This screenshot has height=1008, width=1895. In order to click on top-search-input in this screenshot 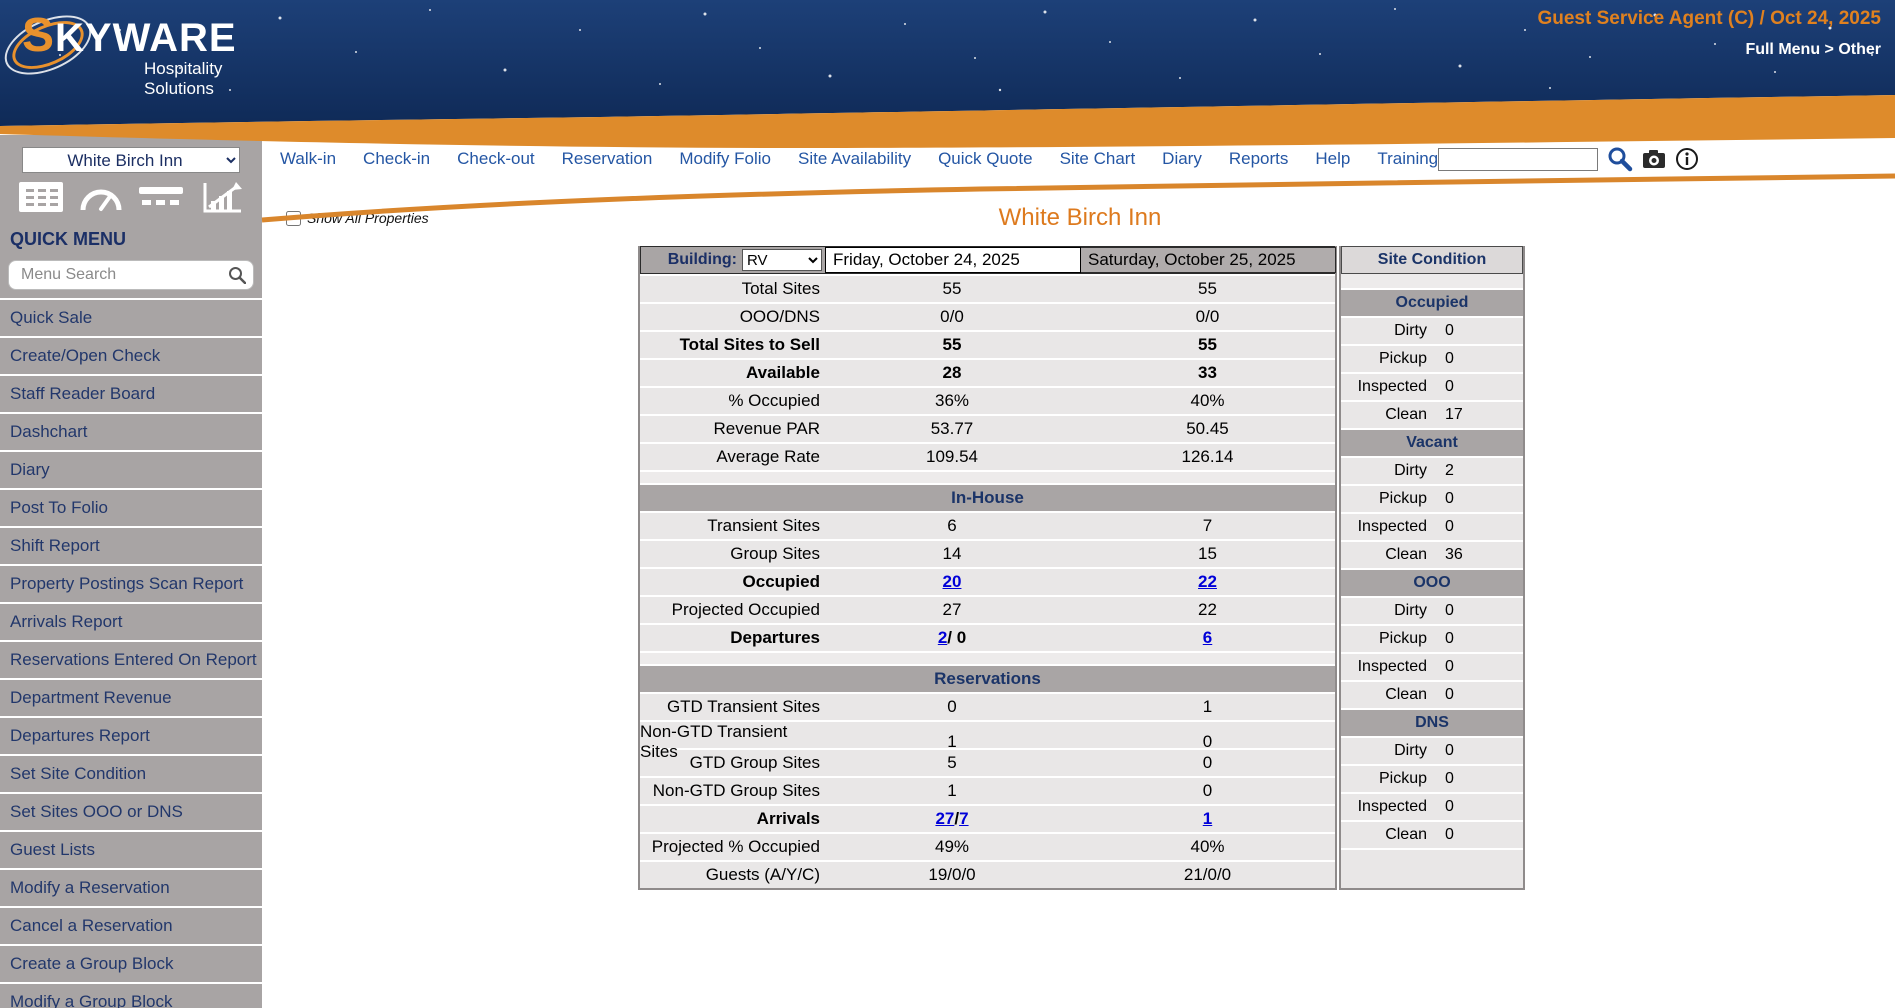, I will do `click(1518, 159)`.